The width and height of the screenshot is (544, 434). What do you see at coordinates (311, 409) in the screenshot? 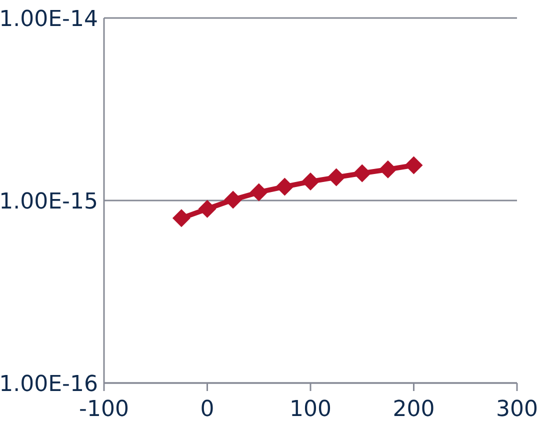
I see `x-tick-label: 100` at bounding box center [311, 409].